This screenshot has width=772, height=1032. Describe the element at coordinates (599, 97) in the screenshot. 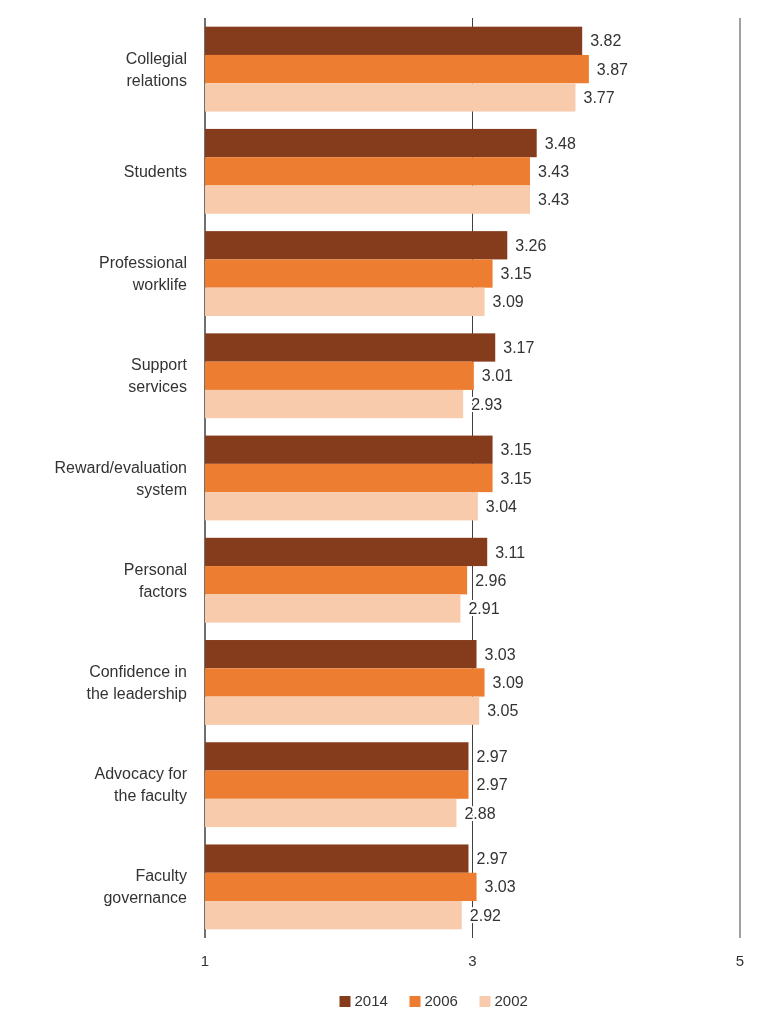

I see `data-label: 3.77` at that location.